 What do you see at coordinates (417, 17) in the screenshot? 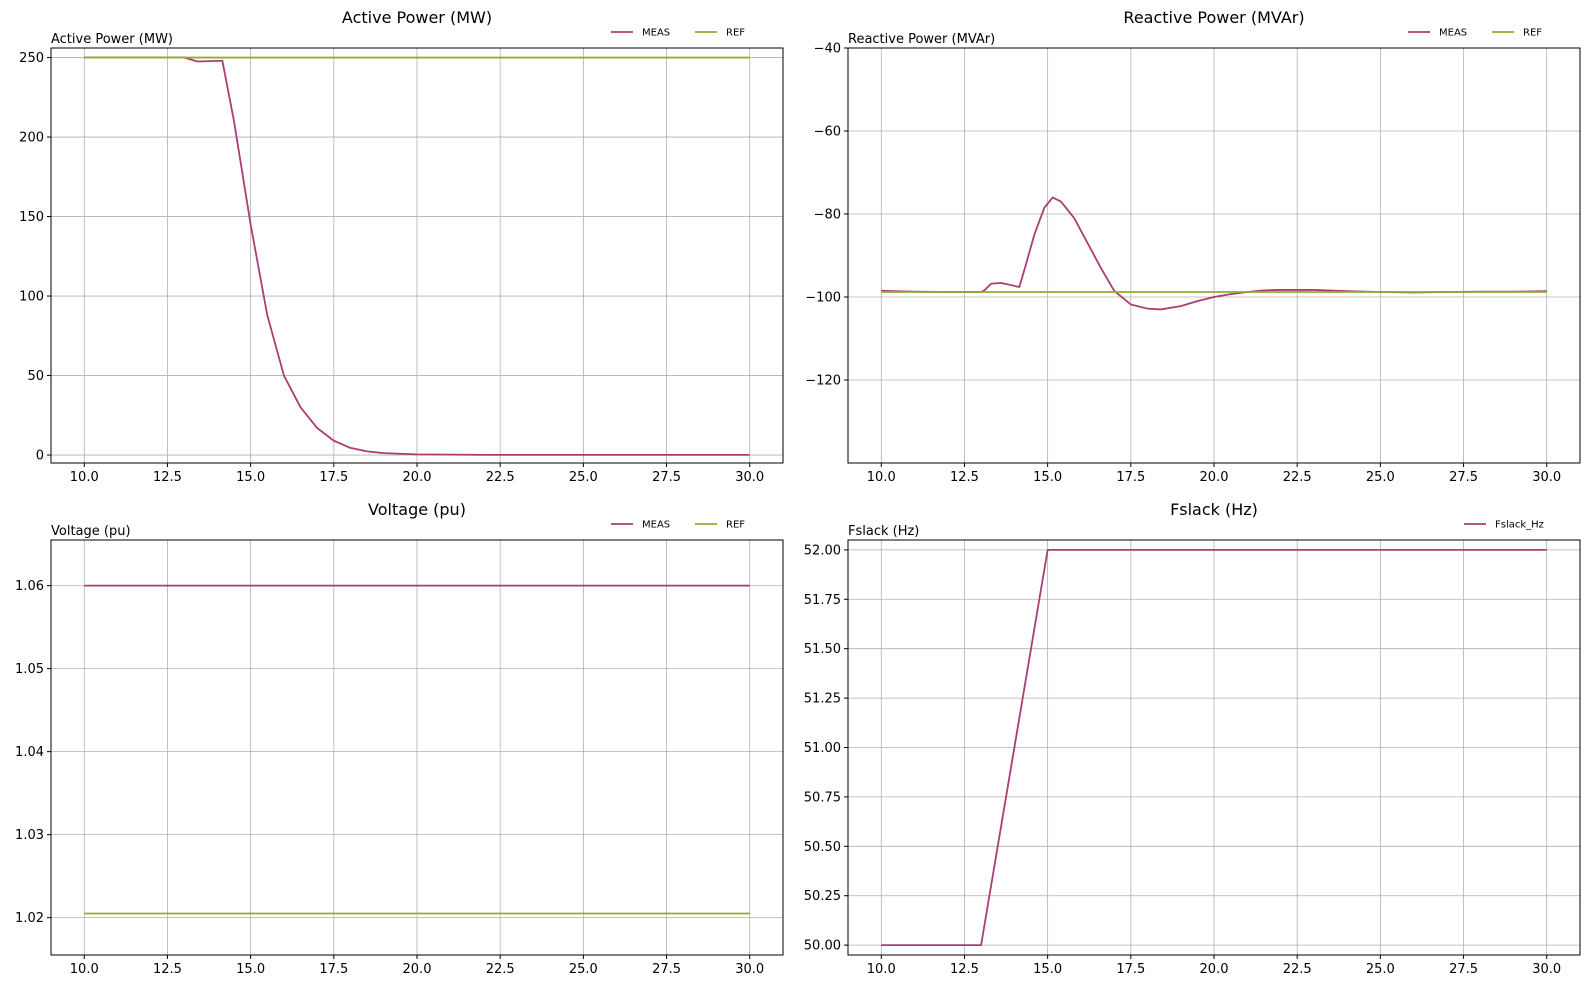
I see `active-power-chart-title: Active Power (MW)` at bounding box center [417, 17].